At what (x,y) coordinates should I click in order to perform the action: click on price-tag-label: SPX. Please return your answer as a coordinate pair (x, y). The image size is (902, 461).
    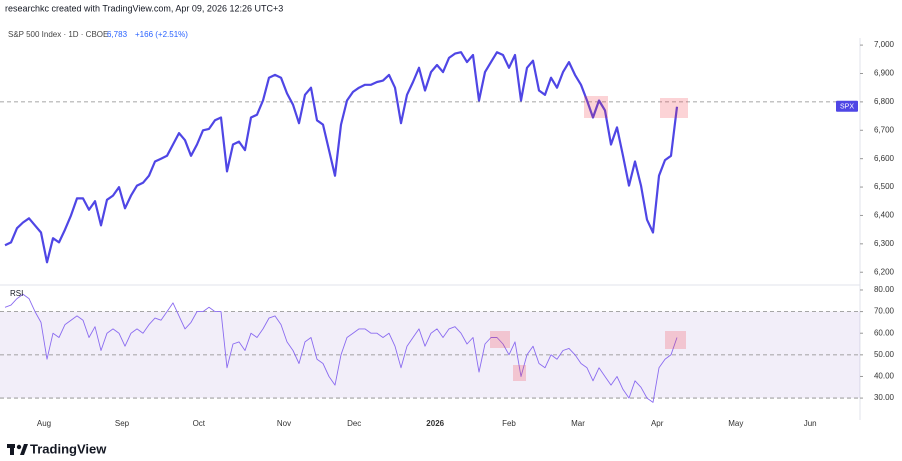
    Looking at the image, I should click on (847, 107).